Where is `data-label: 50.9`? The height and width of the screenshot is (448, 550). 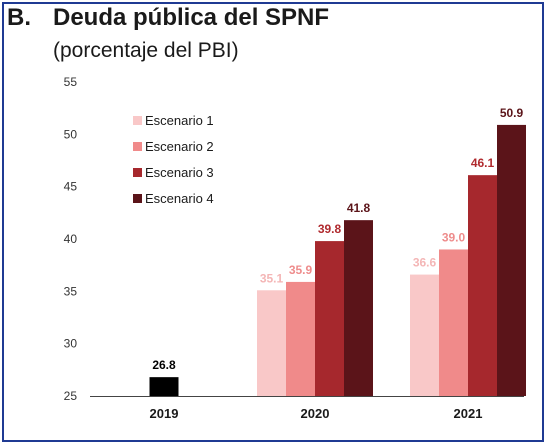
data-label: 50.9 is located at coordinates (512, 113).